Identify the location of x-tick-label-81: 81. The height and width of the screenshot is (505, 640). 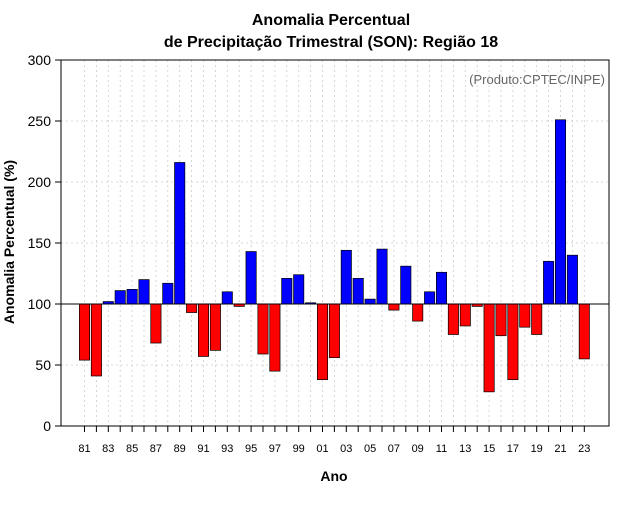
(84, 449).